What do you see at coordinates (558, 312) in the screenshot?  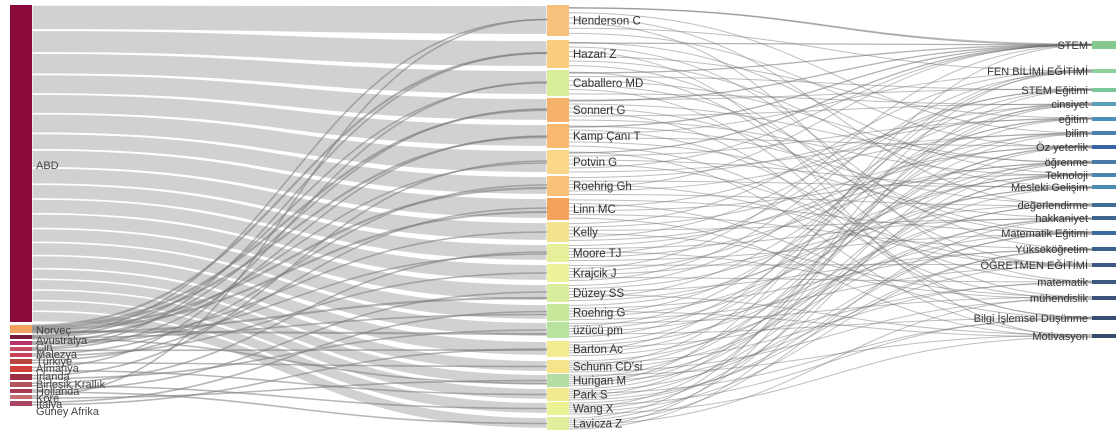 I see `author-node-roehrig-g` at bounding box center [558, 312].